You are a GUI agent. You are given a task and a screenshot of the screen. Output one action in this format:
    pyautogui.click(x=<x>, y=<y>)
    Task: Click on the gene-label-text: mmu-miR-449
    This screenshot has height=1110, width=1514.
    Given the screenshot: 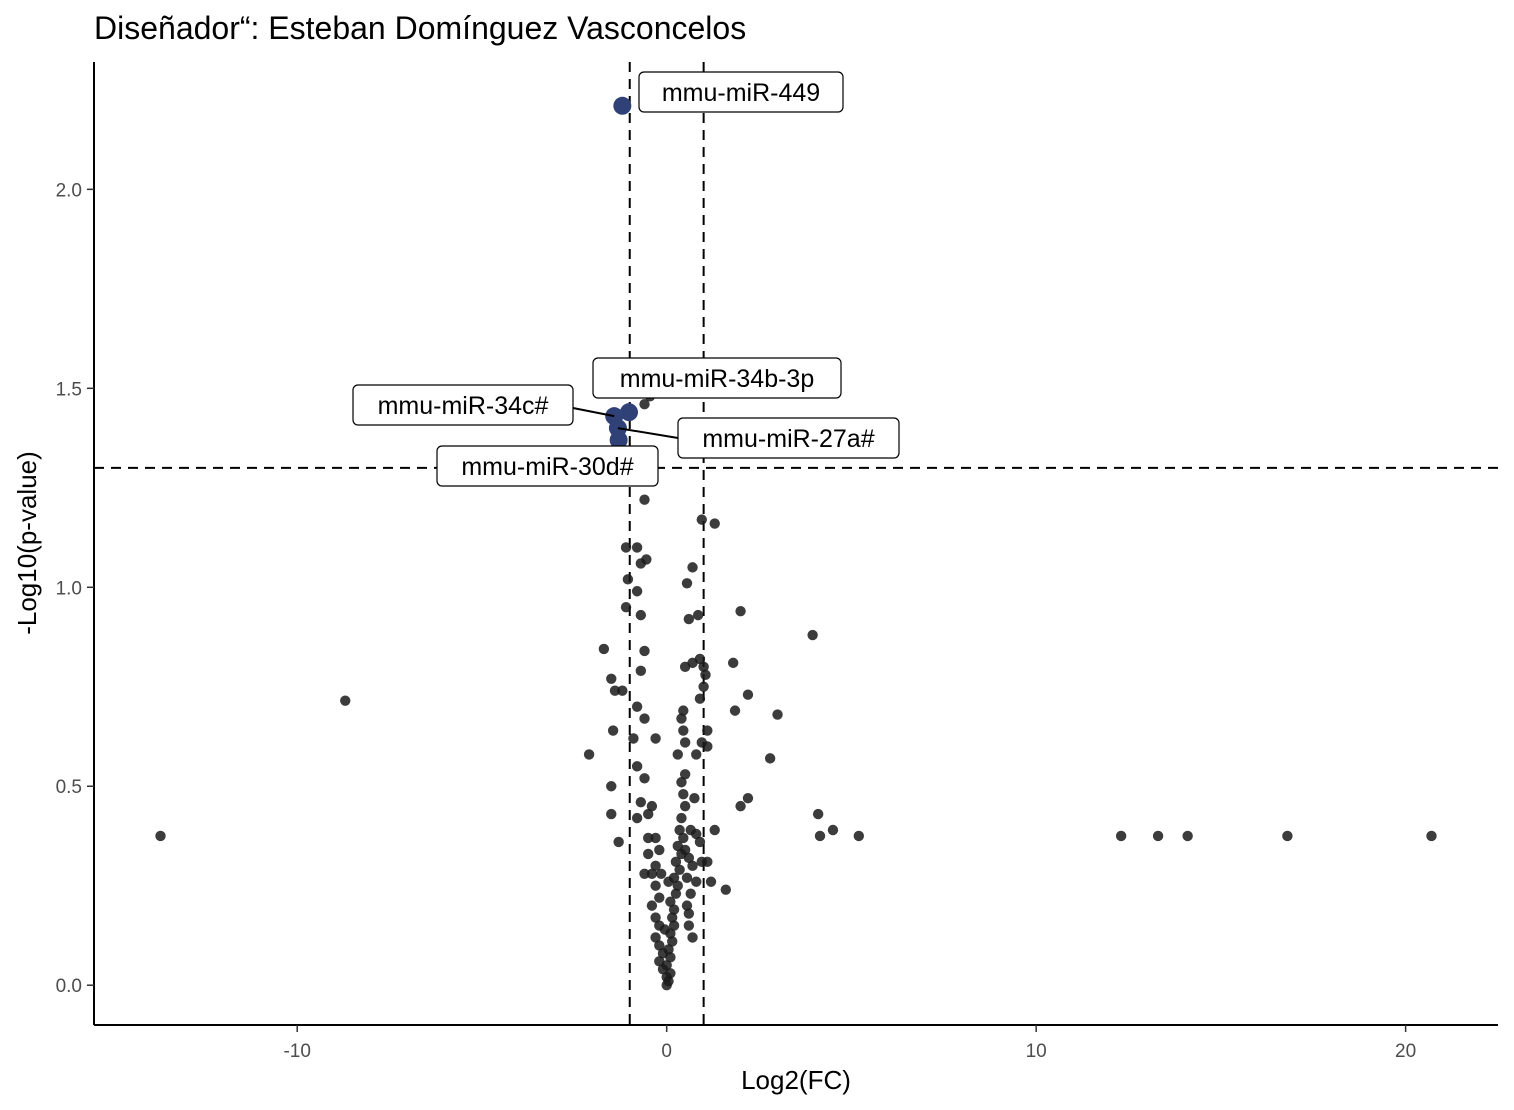 What is the action you would take?
    pyautogui.click(x=741, y=93)
    